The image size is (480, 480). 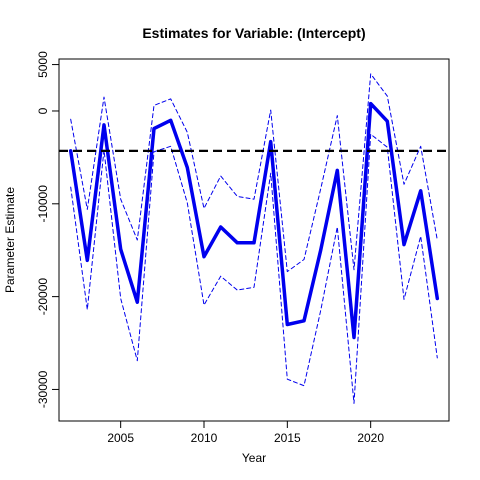 What do you see at coordinates (43, 204) in the screenshot?
I see `y-tick-label--10000: -10000` at bounding box center [43, 204].